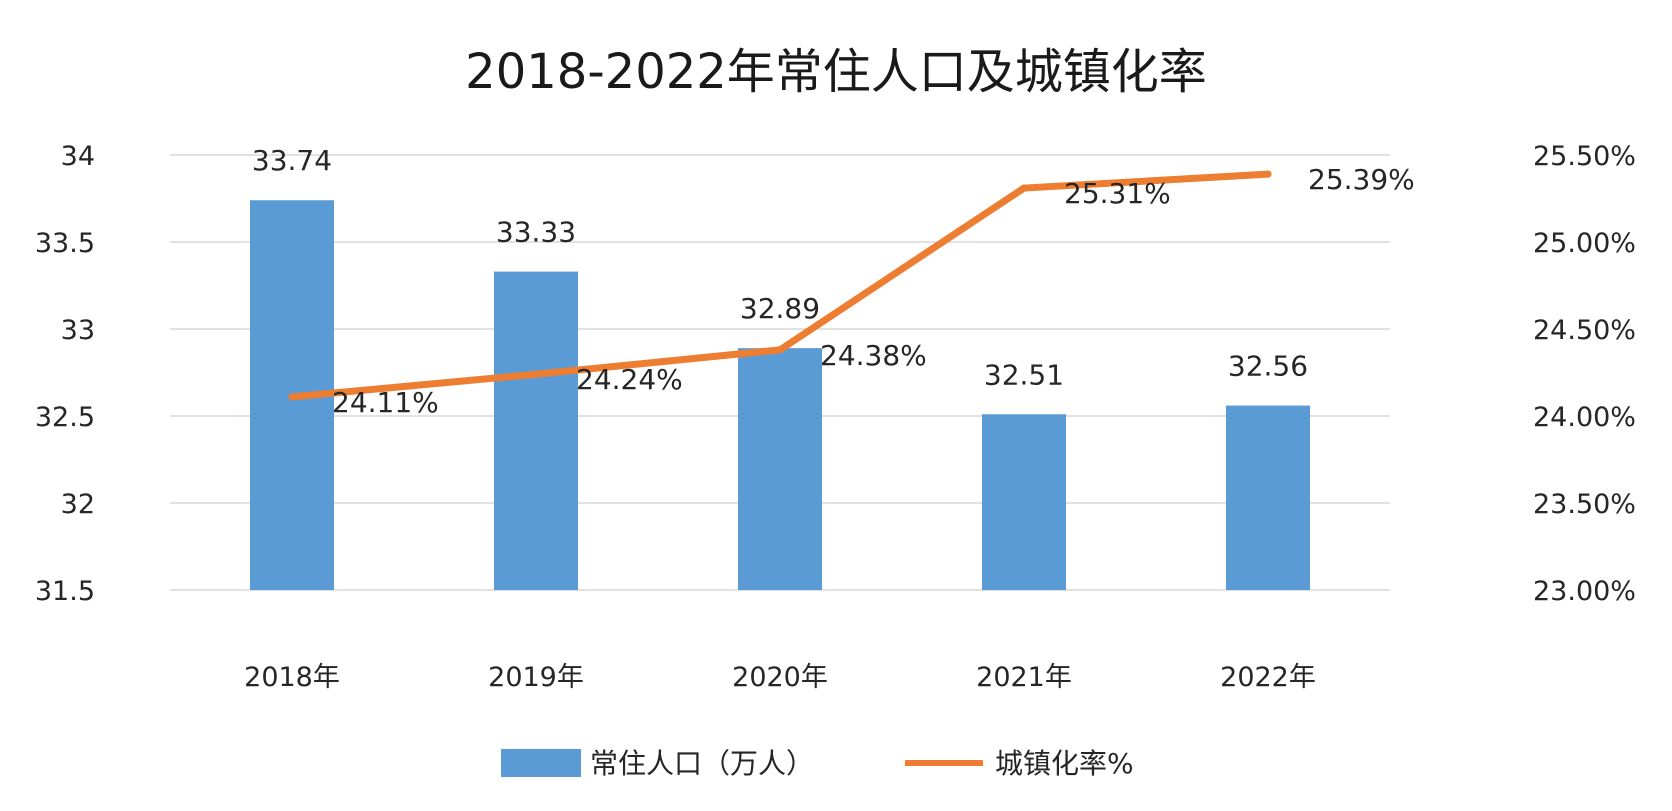  Describe the element at coordinates (702, 763) in the screenshot. I see `legend-label-population: 常住人口（万人）` at that location.